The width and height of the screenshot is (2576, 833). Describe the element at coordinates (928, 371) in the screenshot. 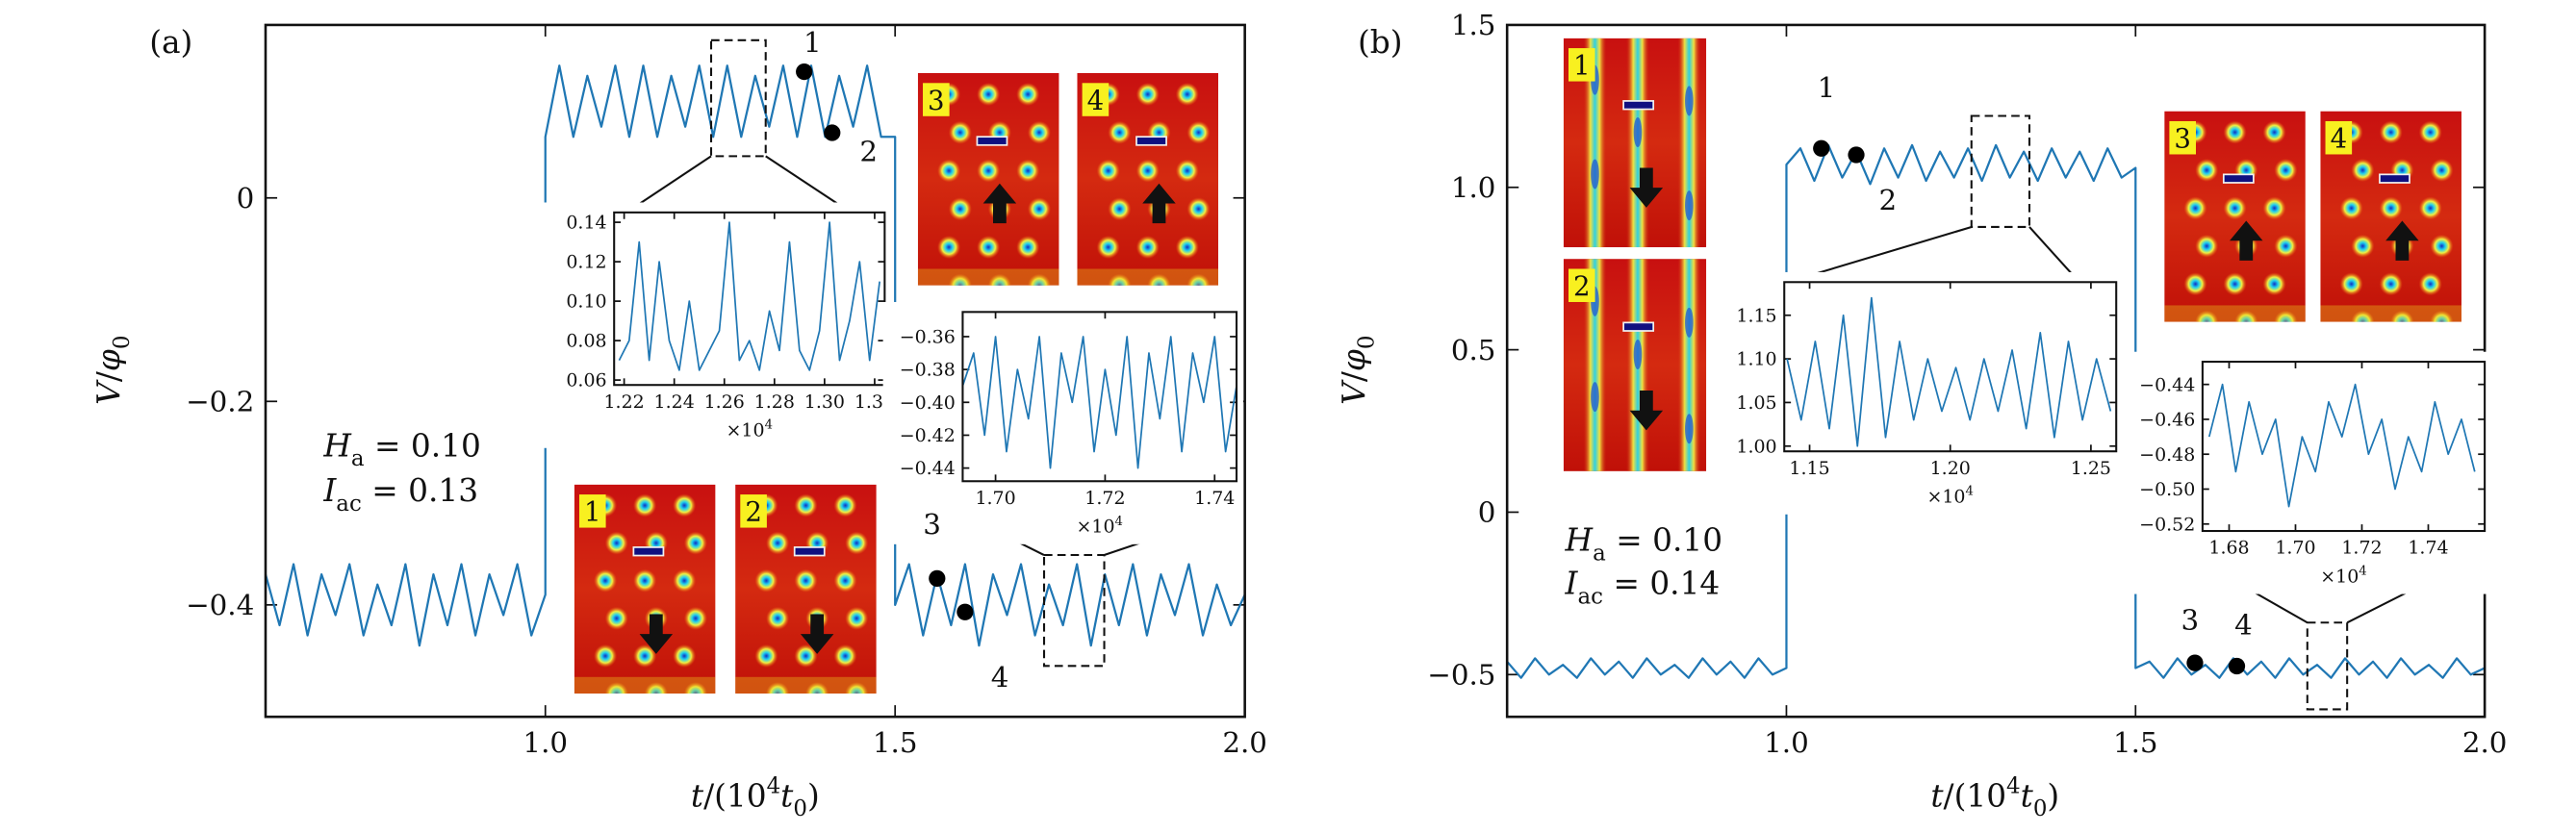

I see `y-tick-label: −0.38` at that location.